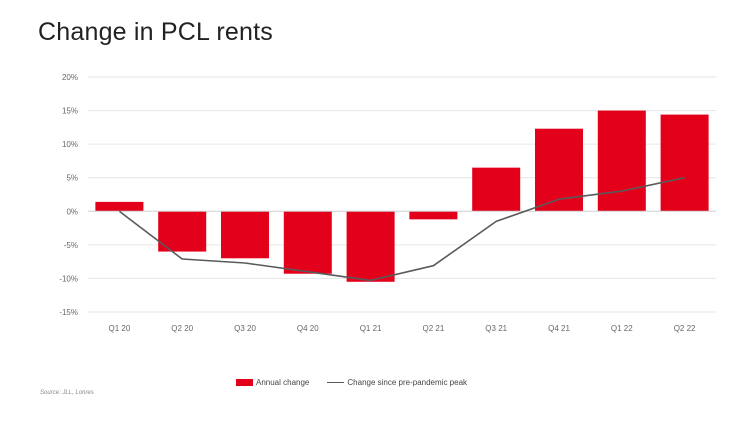  What do you see at coordinates (70, 77) in the screenshot?
I see `y-tick-label: 20%` at bounding box center [70, 77].